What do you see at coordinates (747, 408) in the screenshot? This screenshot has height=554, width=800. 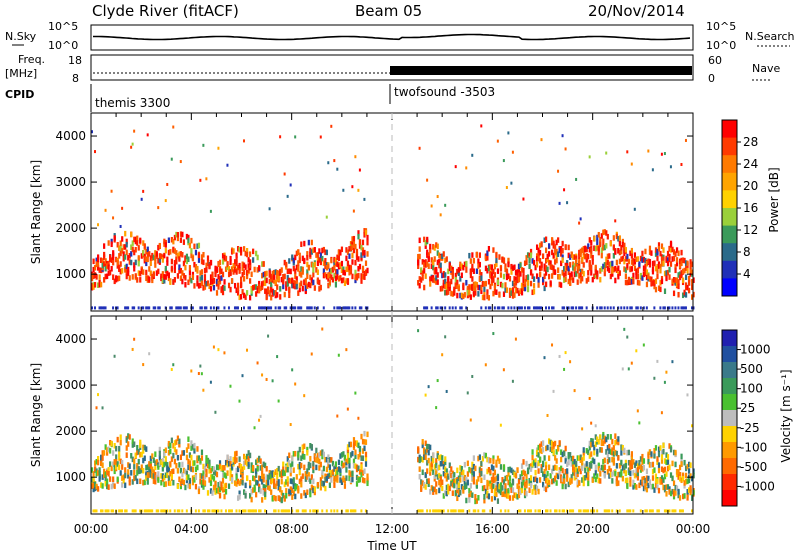 I see `colorbar-tick-label: 25` at bounding box center [747, 408].